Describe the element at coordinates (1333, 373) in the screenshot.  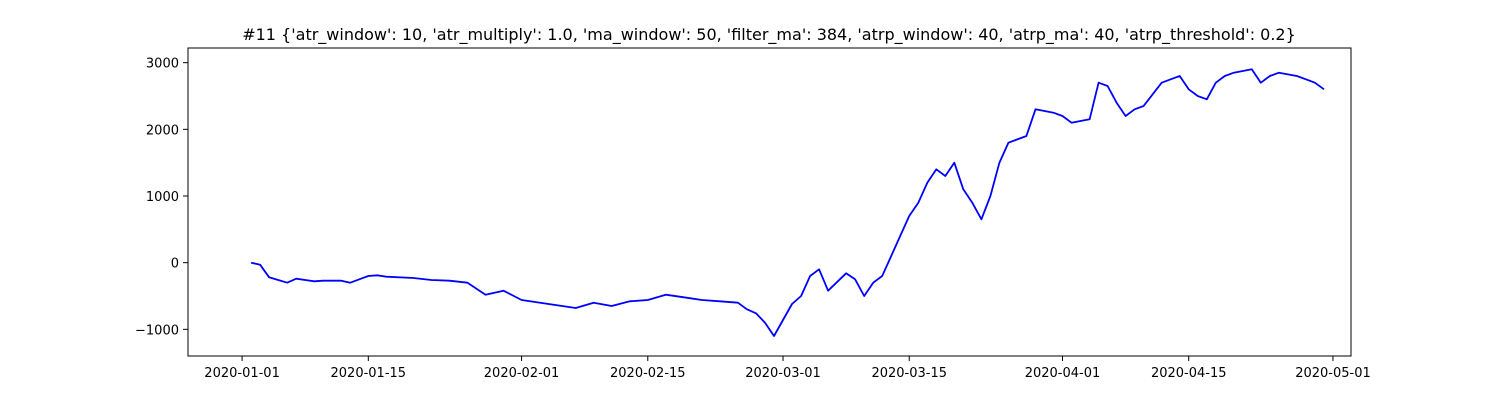
I see `x-tick-label: 2020-05-01` at that location.